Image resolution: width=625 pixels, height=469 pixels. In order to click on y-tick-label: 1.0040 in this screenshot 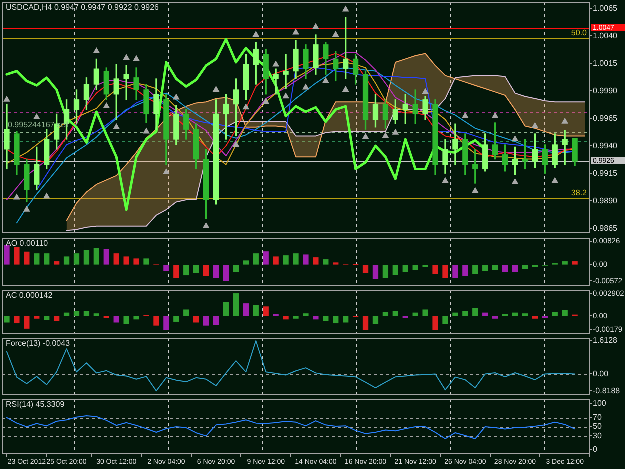, I will do `click(605, 35)`.